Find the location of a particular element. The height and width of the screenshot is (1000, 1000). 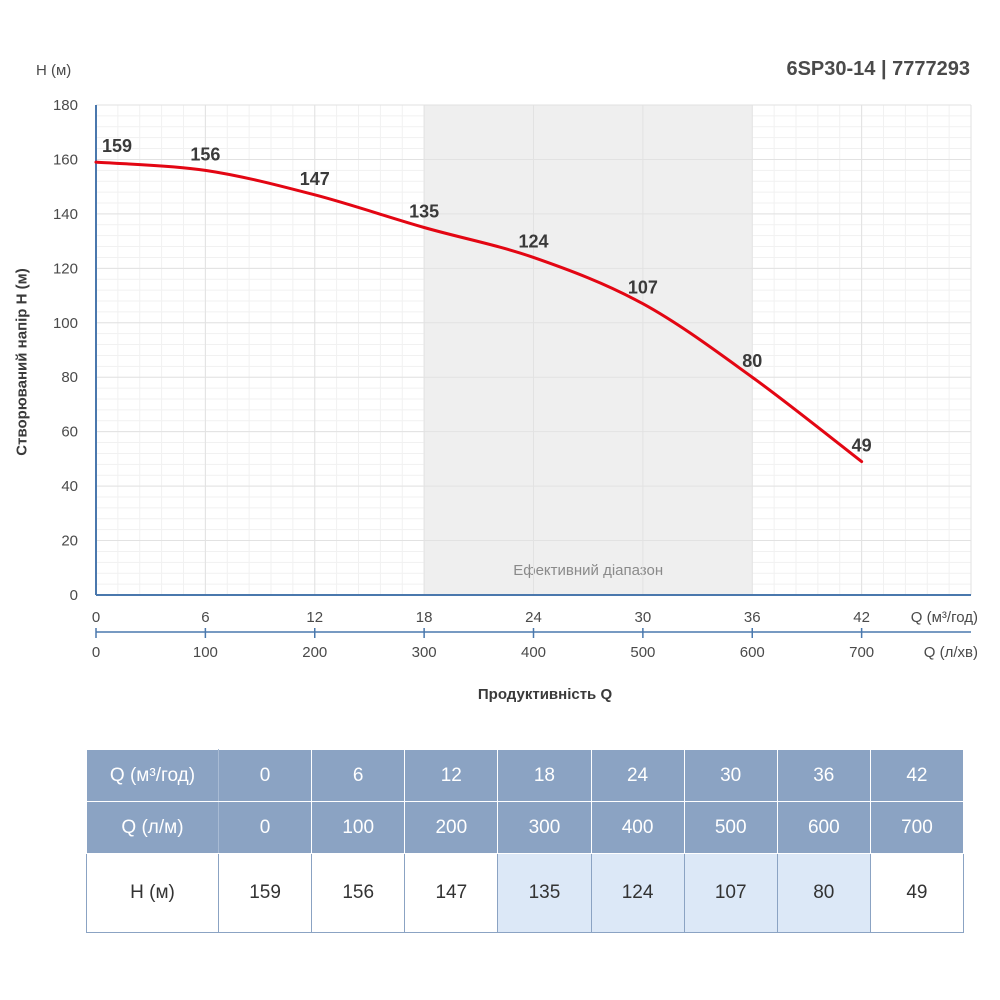

table-cell-h: 147 is located at coordinates (451, 893).